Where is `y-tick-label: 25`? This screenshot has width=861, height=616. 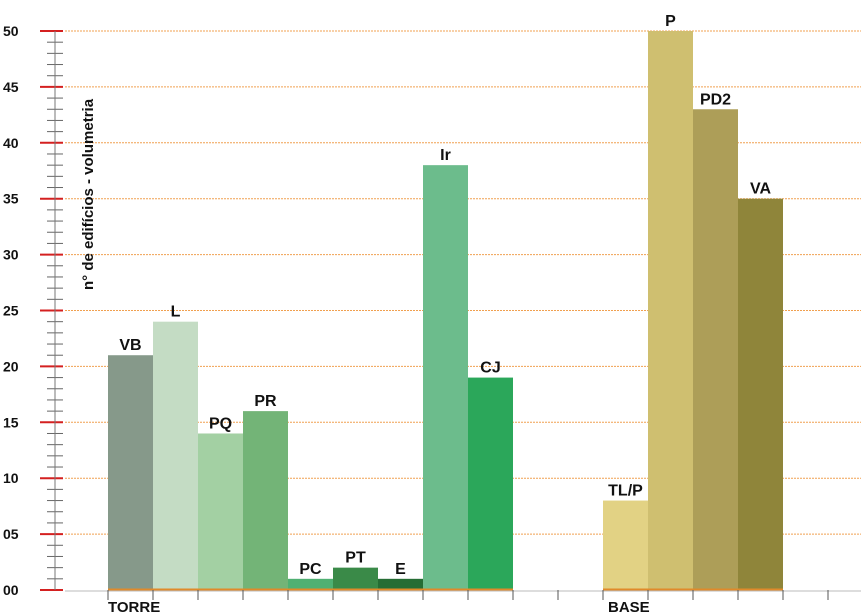
y-tick-label: 25 is located at coordinates (11, 311).